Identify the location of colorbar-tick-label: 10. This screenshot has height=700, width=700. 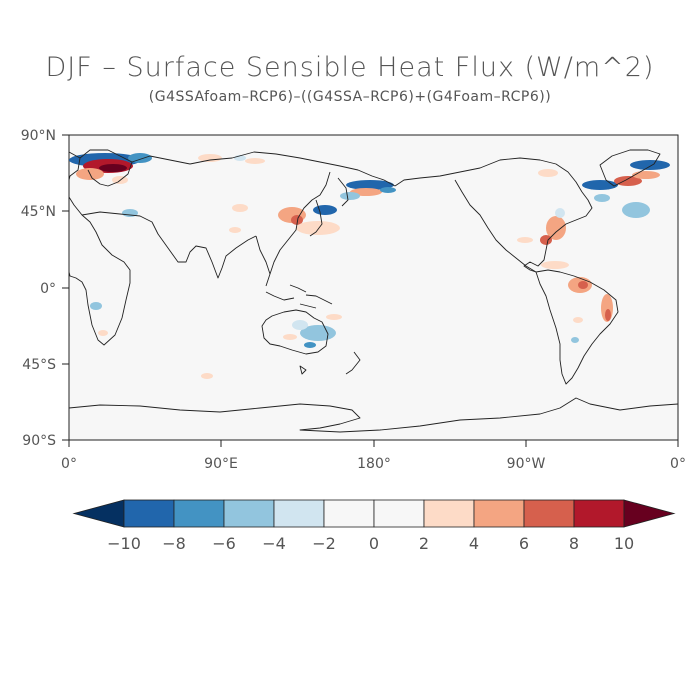
(624, 543).